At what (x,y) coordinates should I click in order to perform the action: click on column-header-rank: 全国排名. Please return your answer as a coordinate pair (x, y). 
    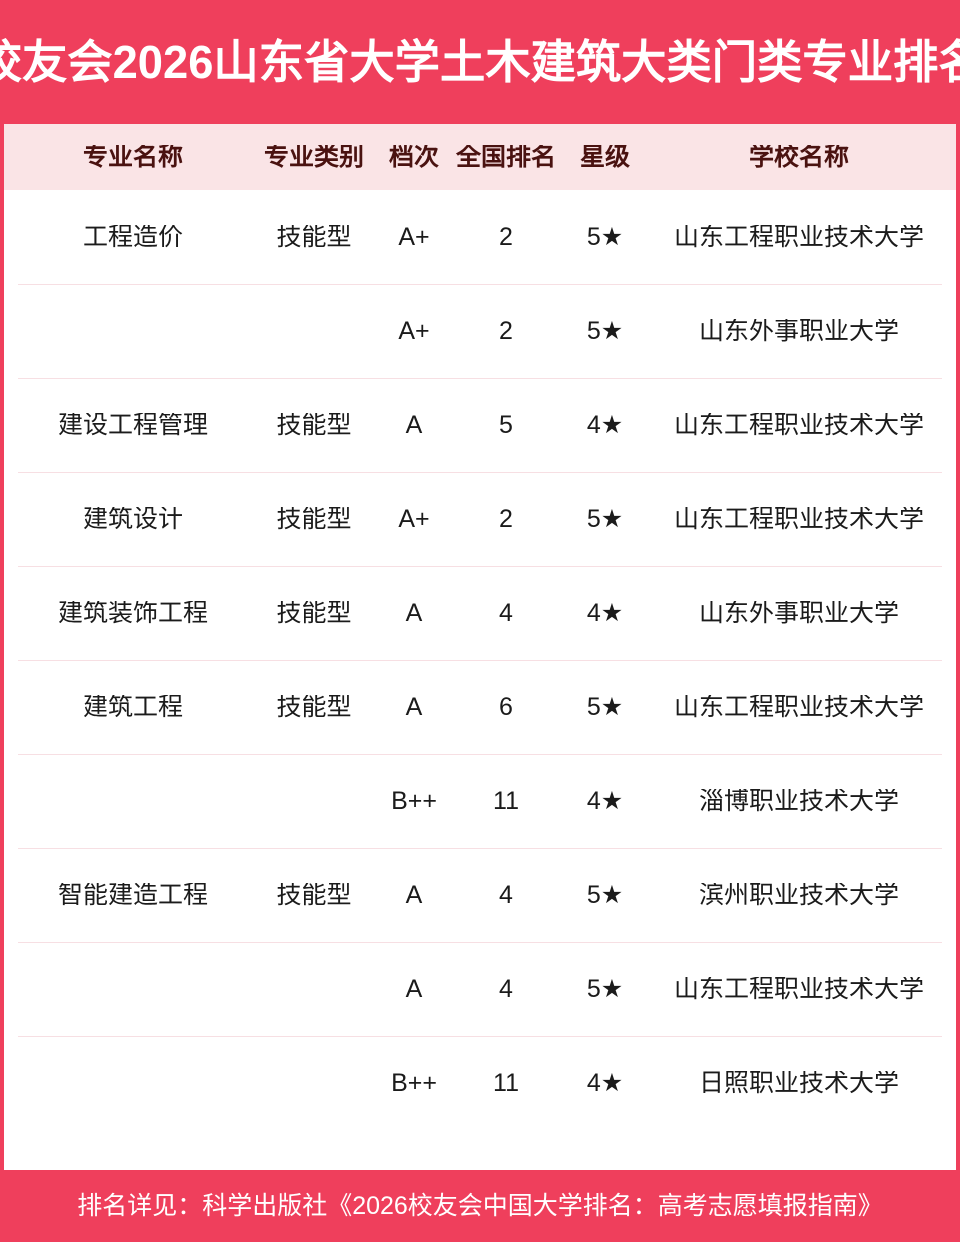
    Looking at the image, I should click on (505, 157).